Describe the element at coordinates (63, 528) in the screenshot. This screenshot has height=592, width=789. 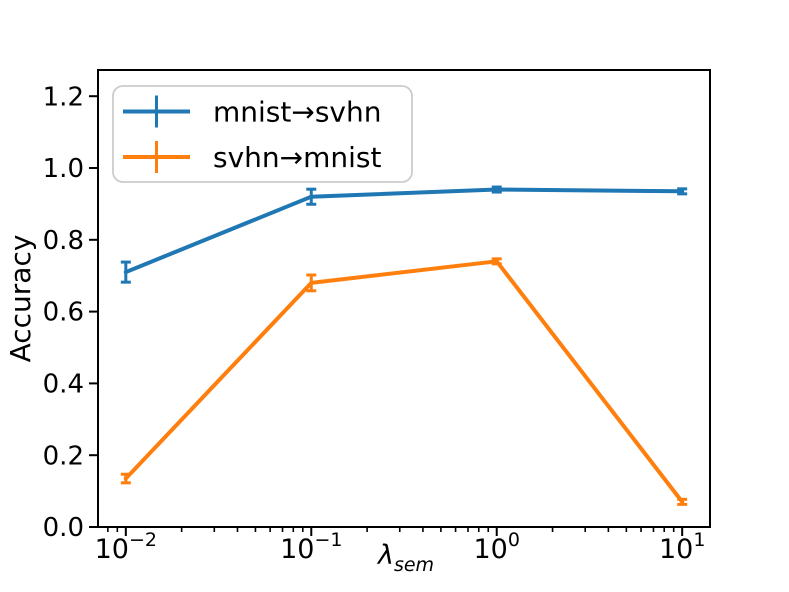
I see `y-tick-label: 0.0` at that location.